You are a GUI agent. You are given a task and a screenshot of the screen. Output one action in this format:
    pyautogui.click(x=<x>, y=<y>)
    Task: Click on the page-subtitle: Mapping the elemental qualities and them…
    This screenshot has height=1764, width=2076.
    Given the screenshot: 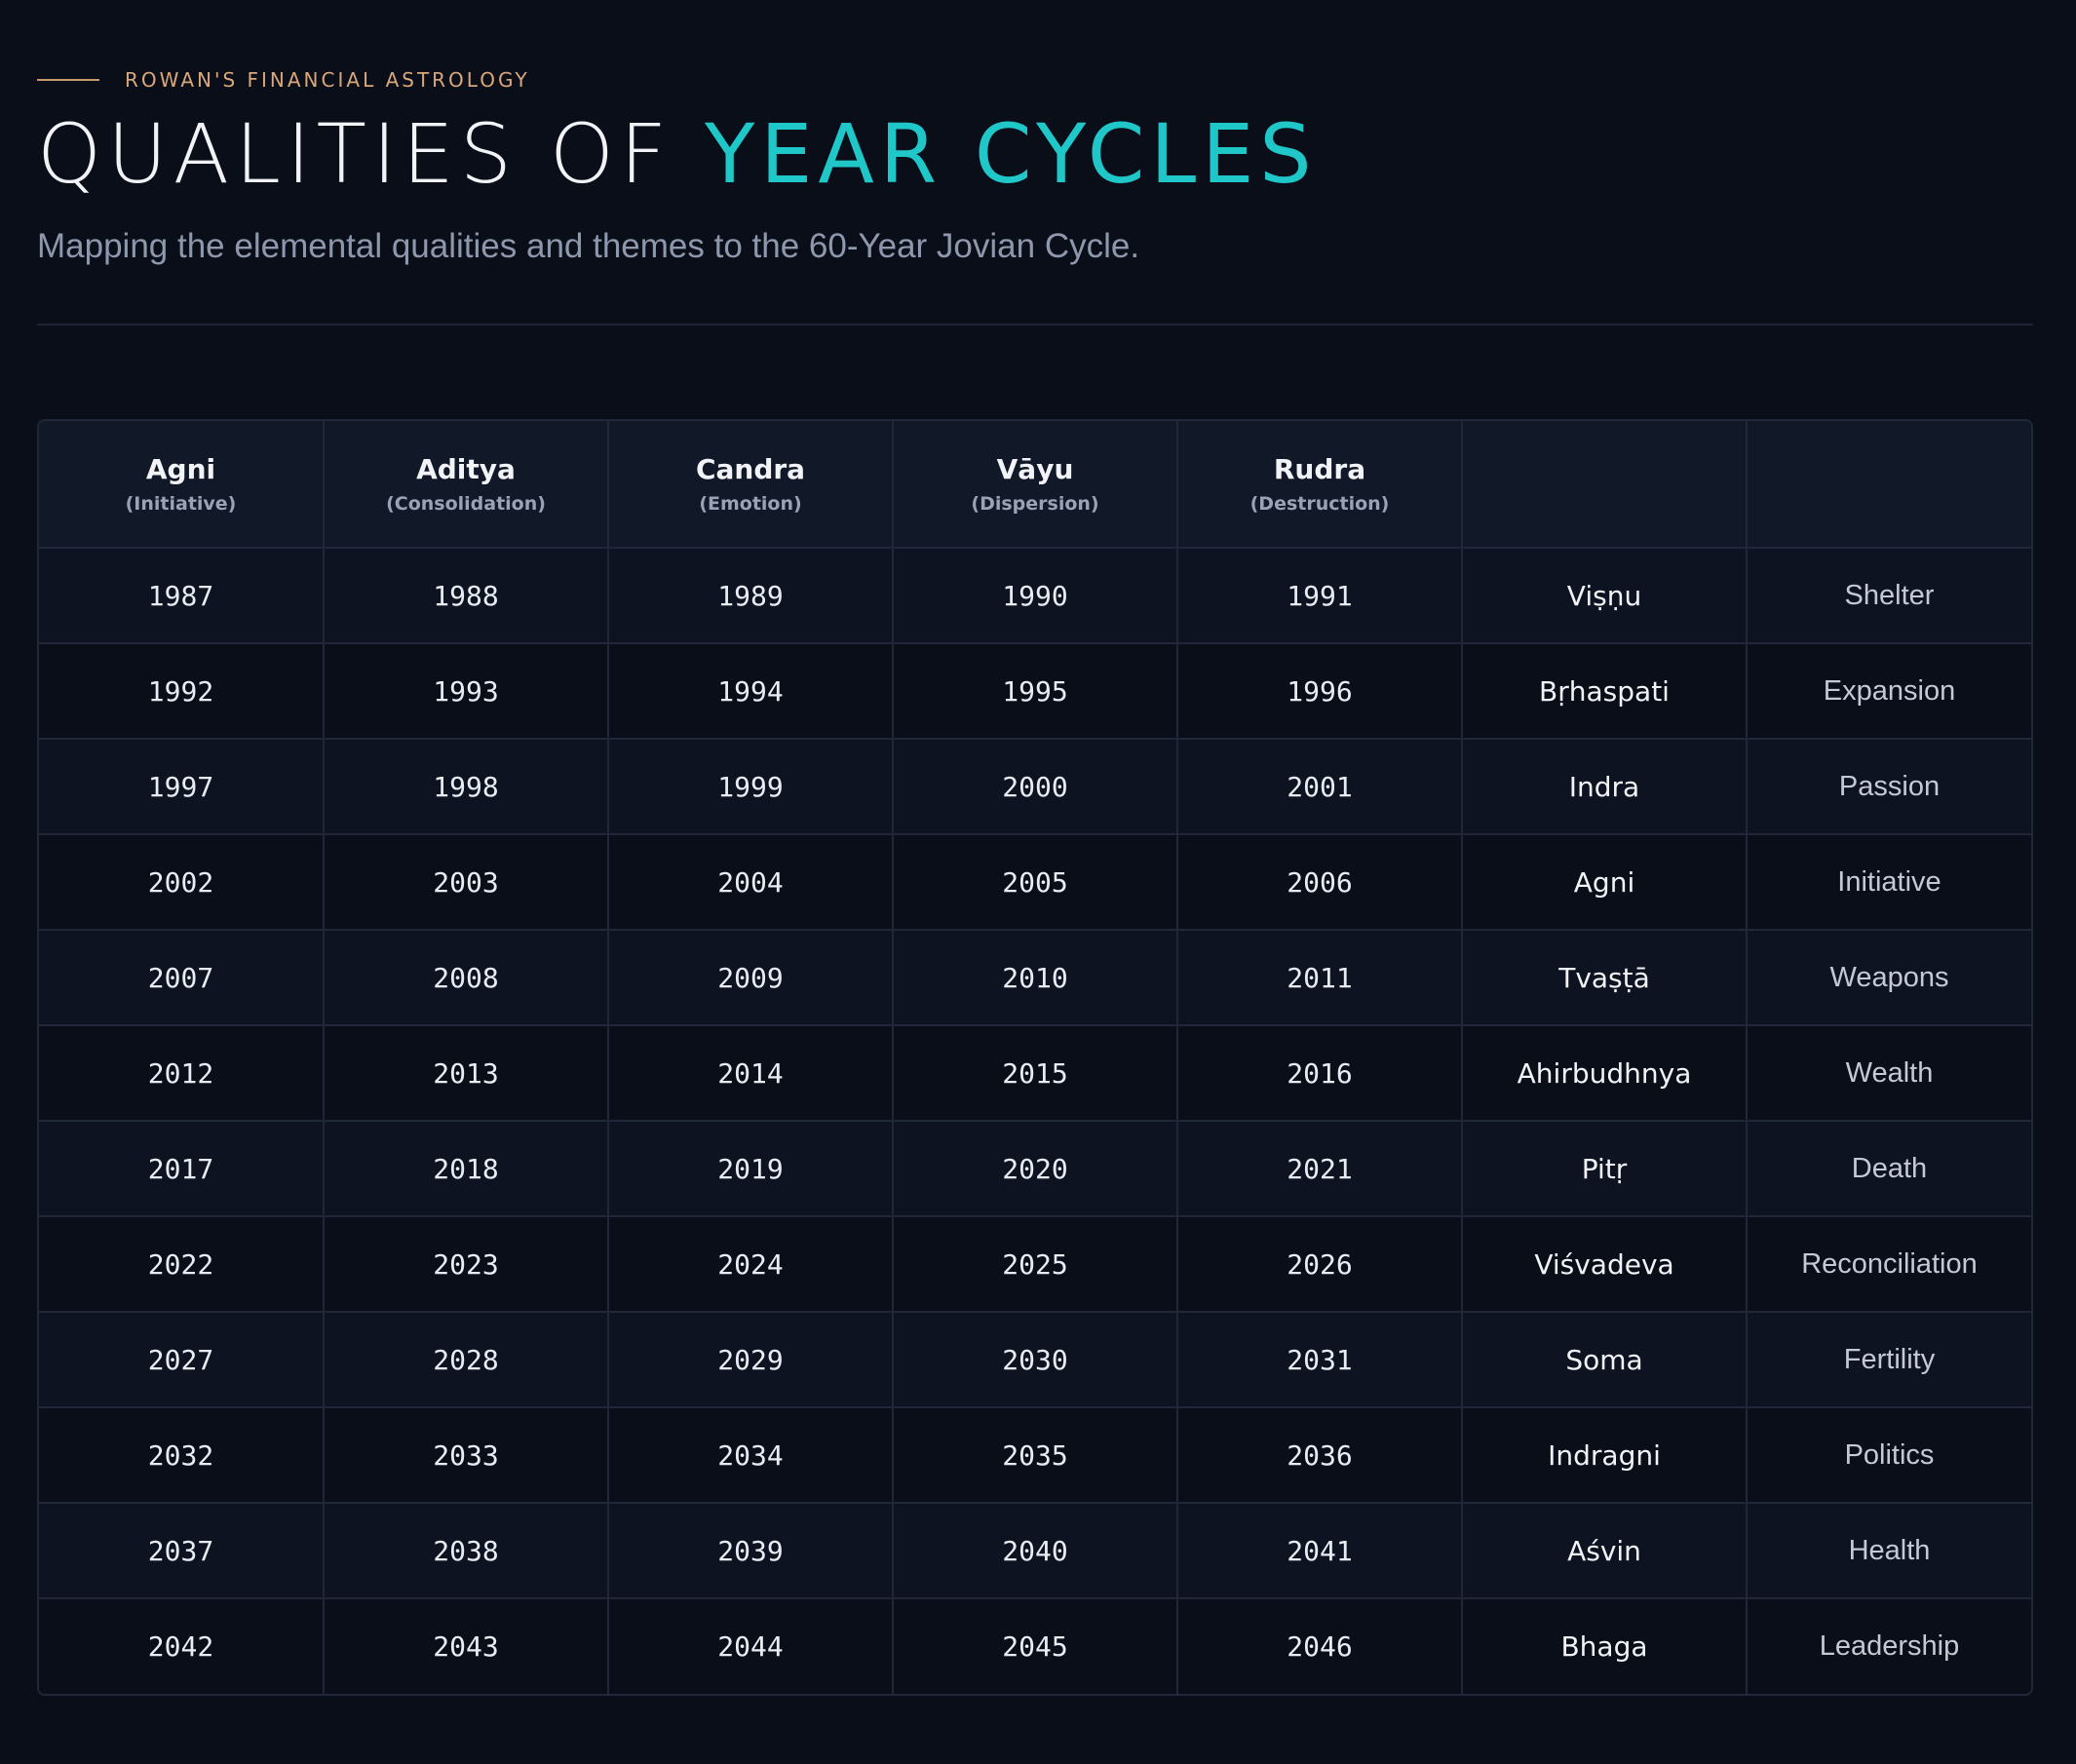 What is the action you would take?
    pyautogui.click(x=588, y=246)
    